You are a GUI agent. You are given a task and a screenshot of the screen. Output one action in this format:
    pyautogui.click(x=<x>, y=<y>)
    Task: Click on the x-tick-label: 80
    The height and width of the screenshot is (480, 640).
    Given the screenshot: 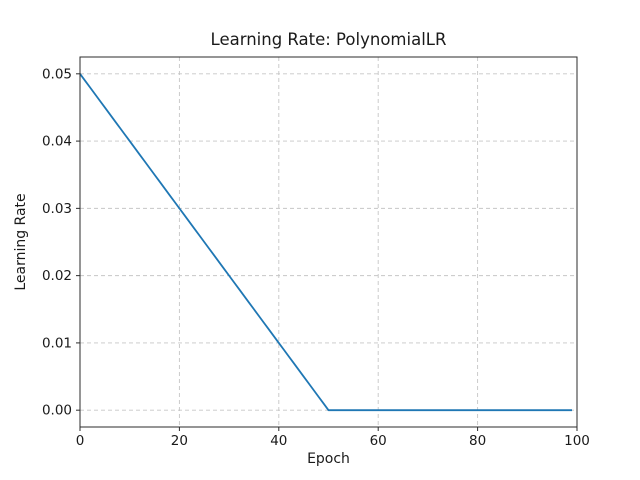 What is the action you would take?
    pyautogui.click(x=477, y=441)
    